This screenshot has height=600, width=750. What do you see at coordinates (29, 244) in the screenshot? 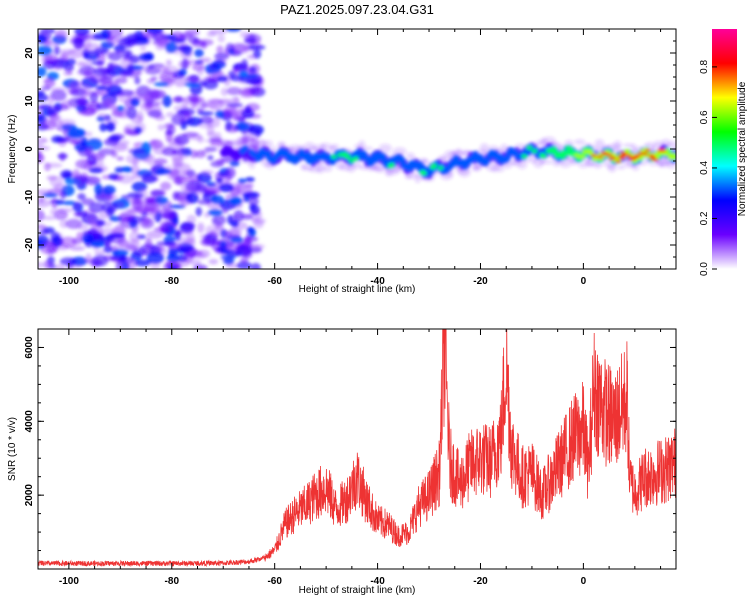
I see `spectrogram-y-tick-label-0: -20` at bounding box center [29, 244].